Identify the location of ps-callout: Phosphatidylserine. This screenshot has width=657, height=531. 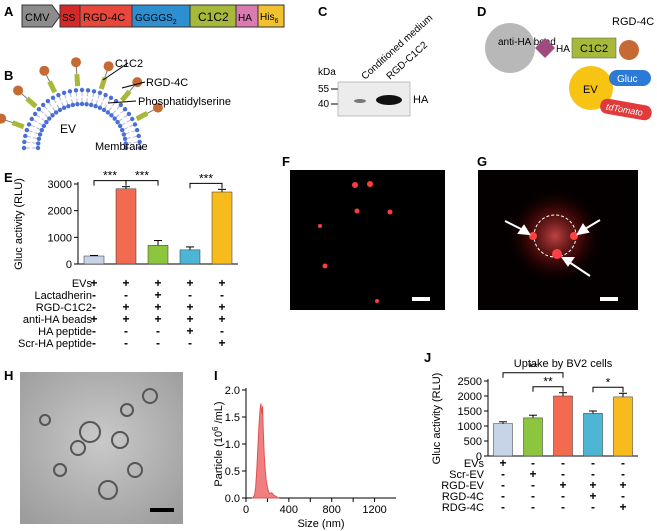
(184, 102).